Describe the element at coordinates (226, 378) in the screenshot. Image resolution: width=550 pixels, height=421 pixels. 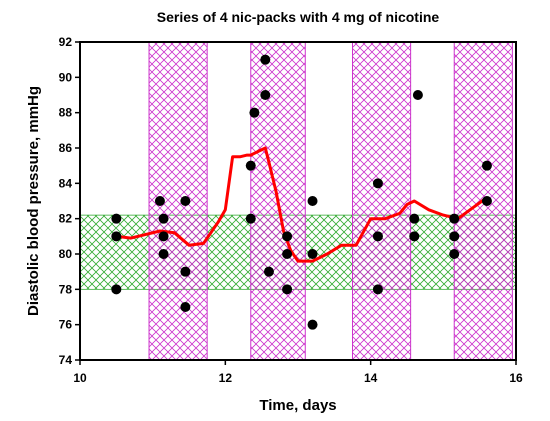
I see `x-tick-label: 12` at that location.